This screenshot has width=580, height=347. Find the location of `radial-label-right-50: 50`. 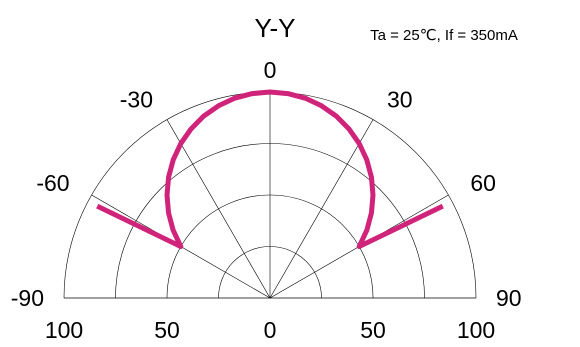

radial-label-right-50: 50 is located at coordinates (373, 330).